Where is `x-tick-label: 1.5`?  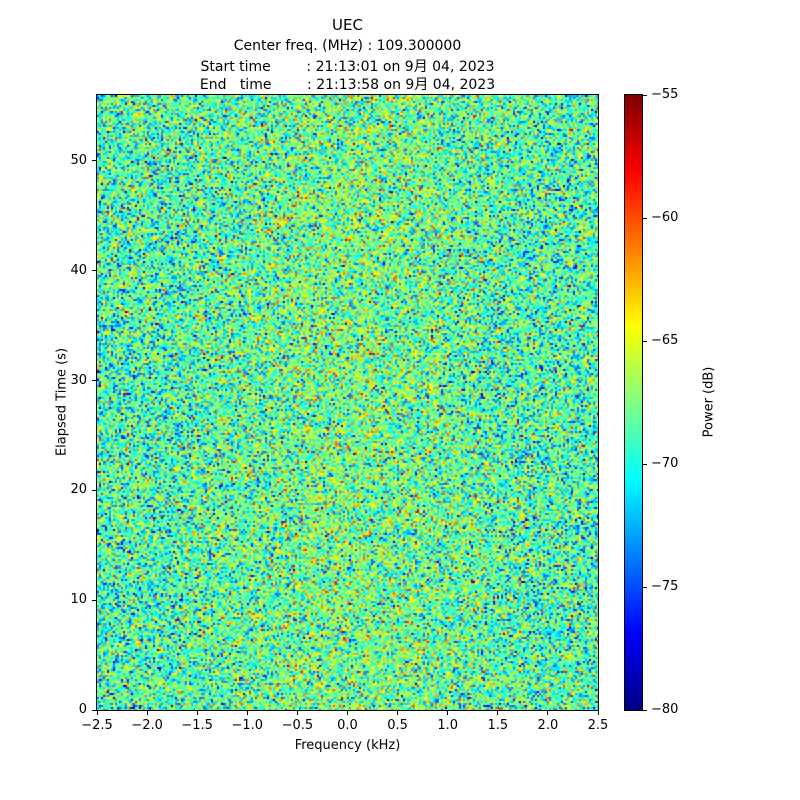 x-tick-label: 1.5 is located at coordinates (498, 725).